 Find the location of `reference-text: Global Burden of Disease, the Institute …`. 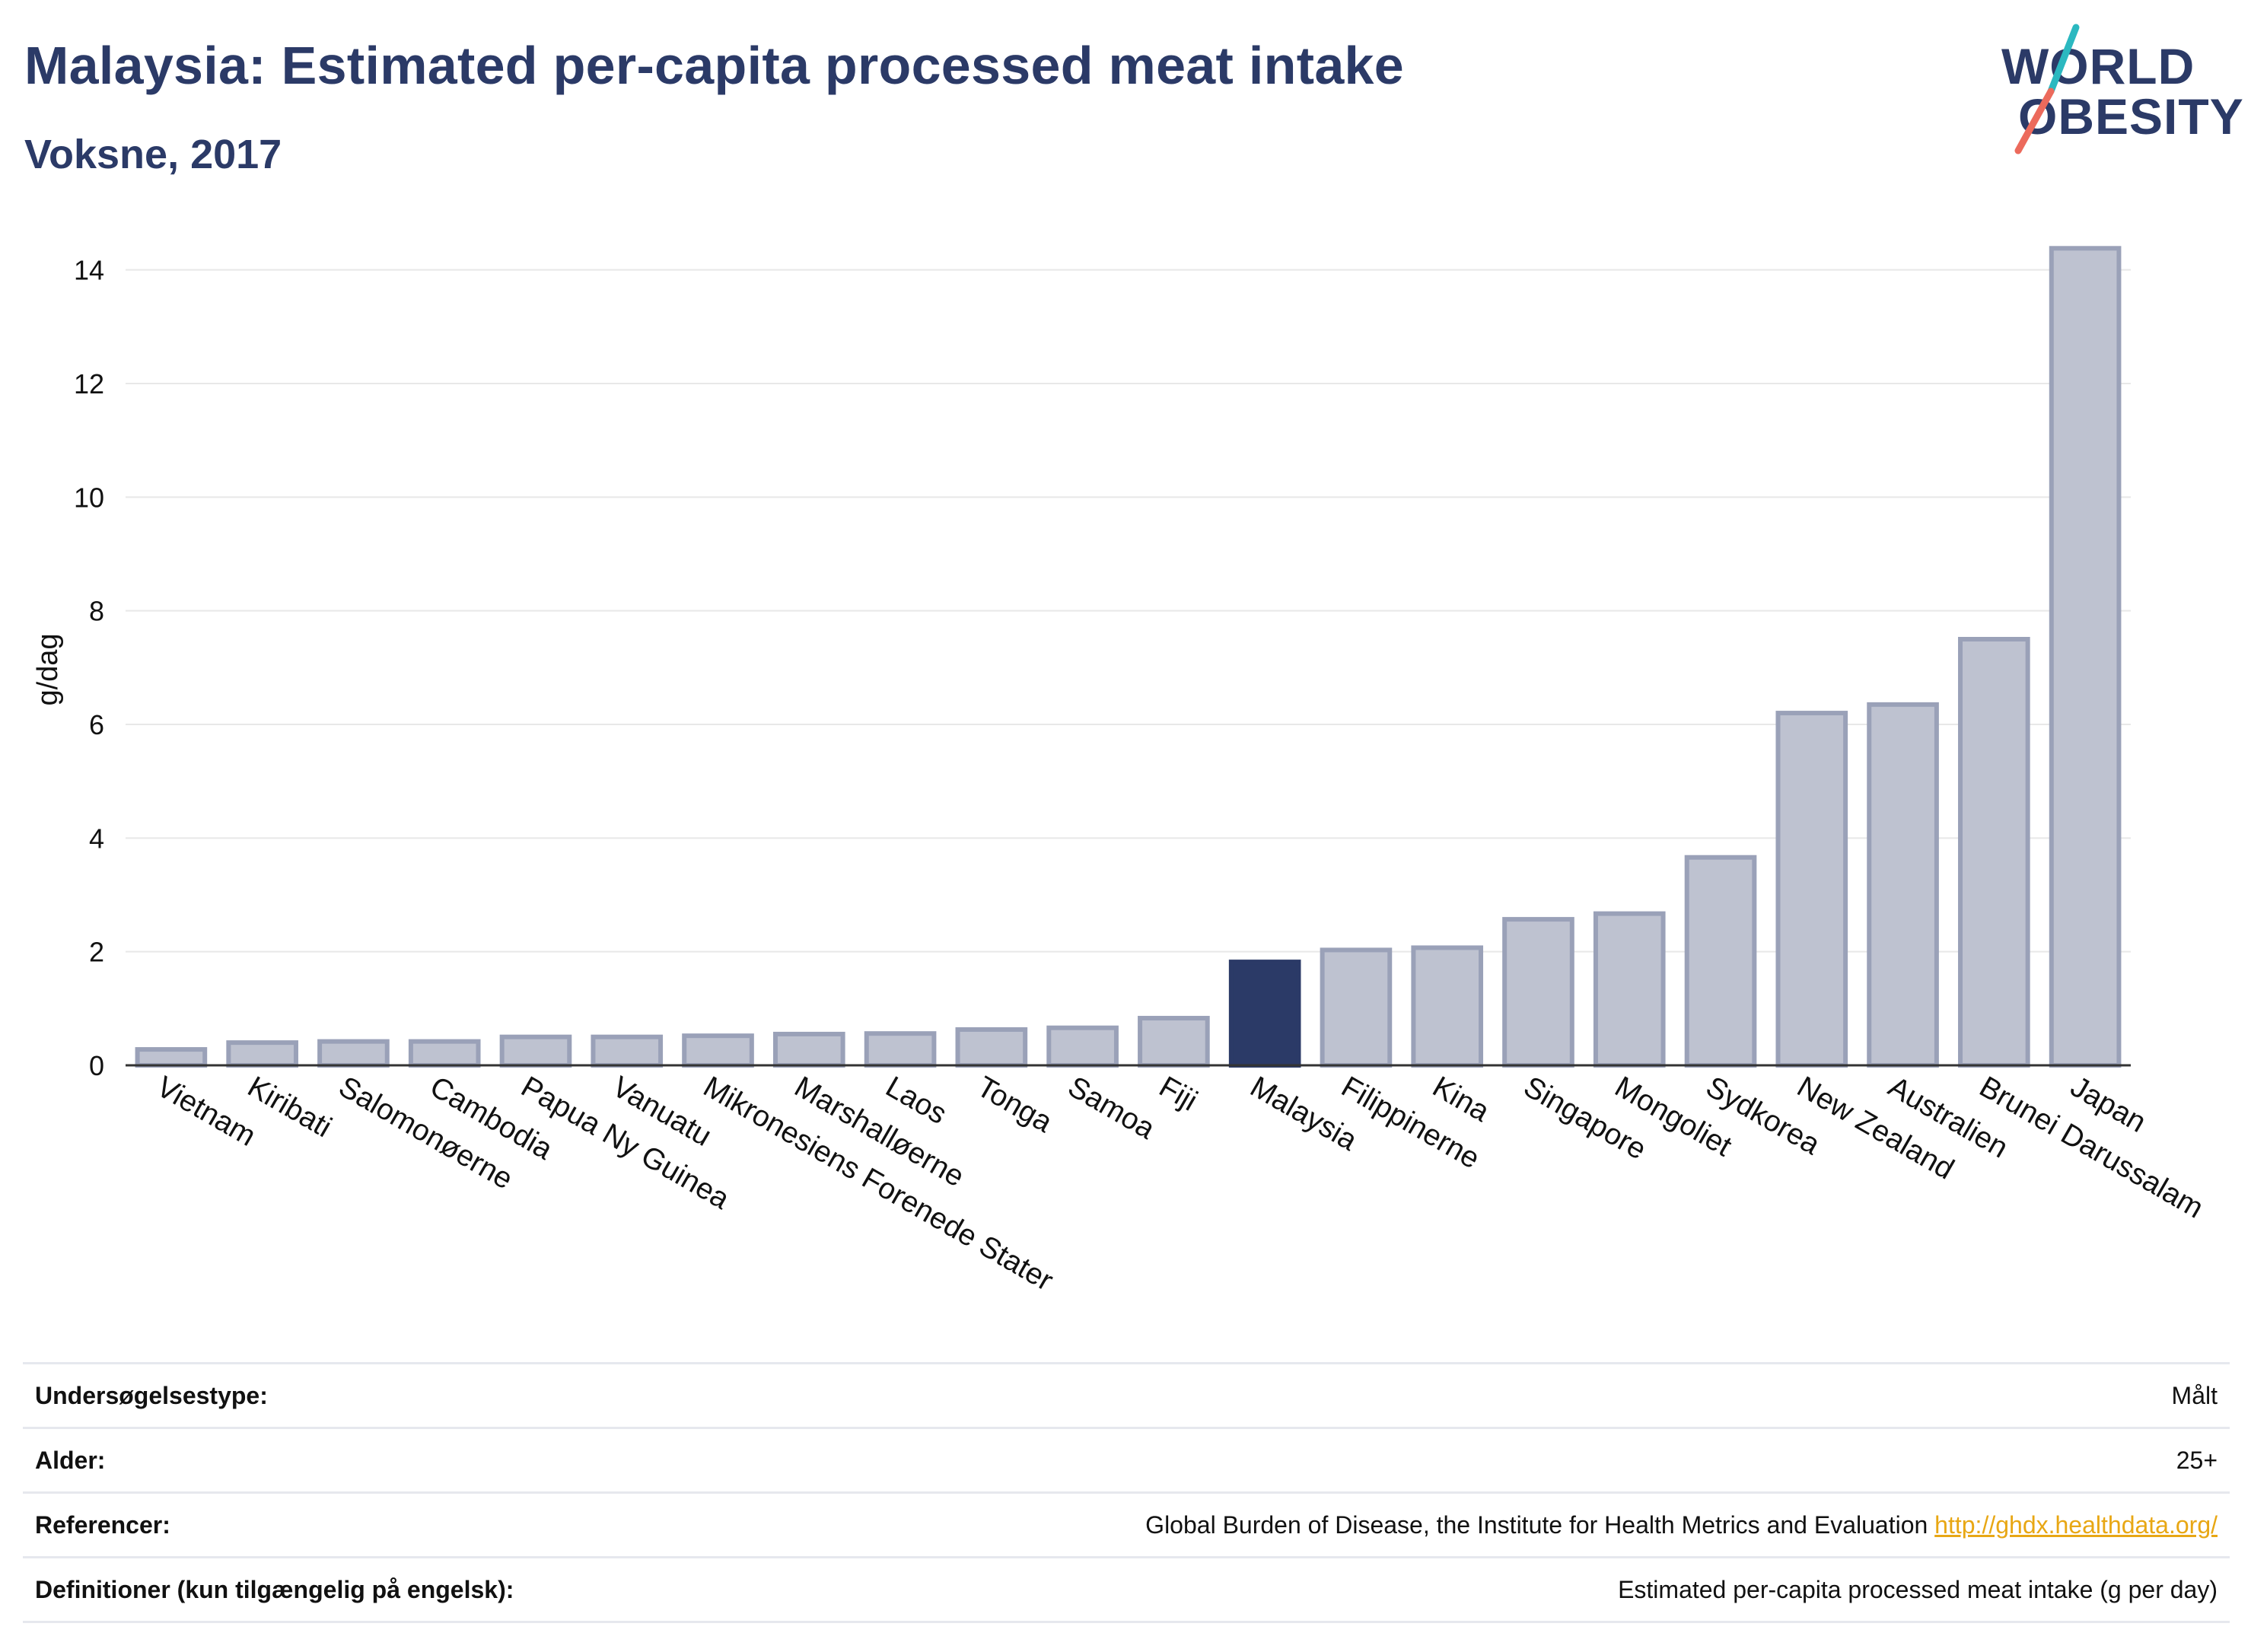

reference-text: Global Burden of Disease, the Institute … is located at coordinates (1536, 1524).